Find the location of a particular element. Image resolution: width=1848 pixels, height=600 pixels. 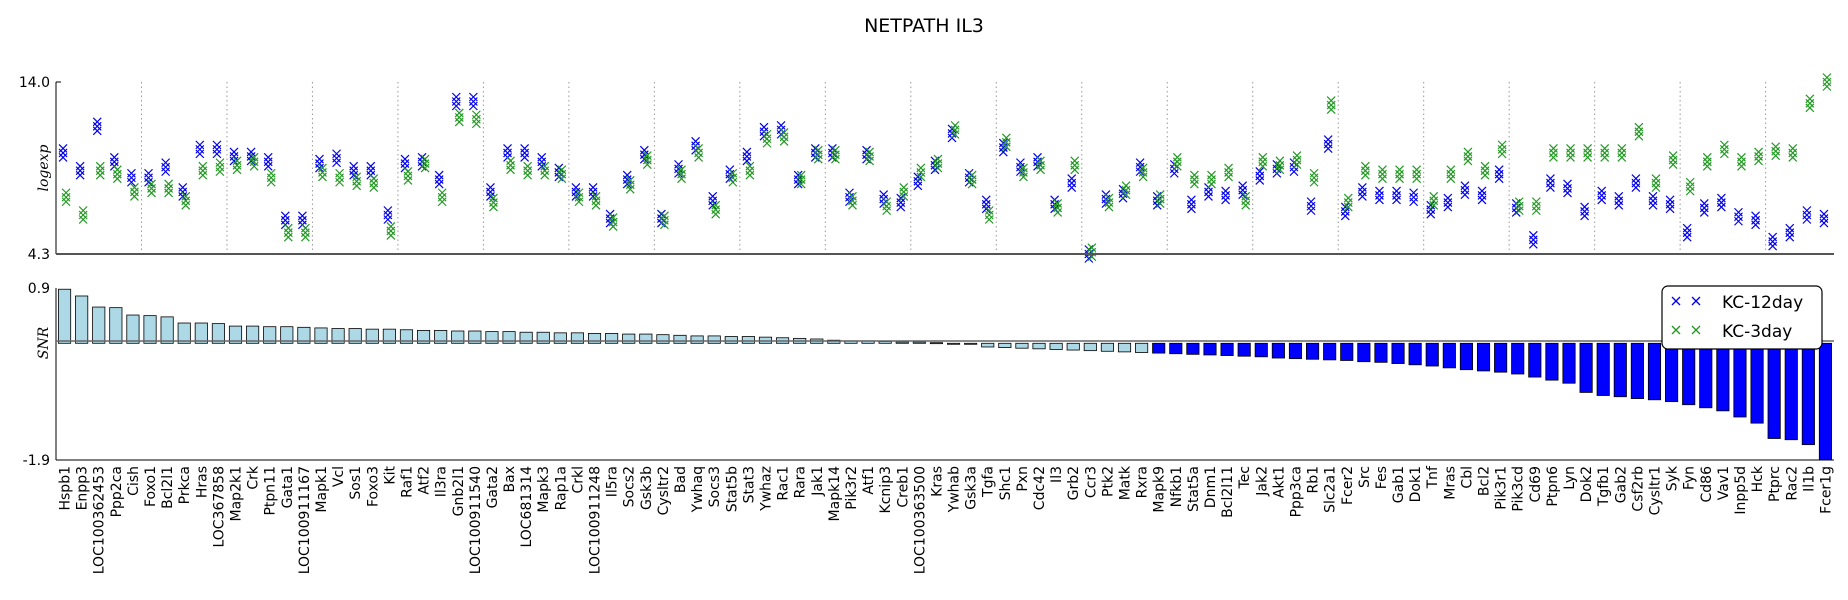

bar-Gata2 is located at coordinates (492, 337).